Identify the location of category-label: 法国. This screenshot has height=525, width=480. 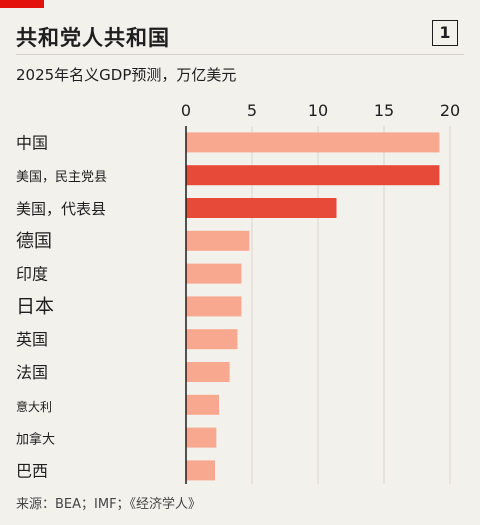
(32, 372).